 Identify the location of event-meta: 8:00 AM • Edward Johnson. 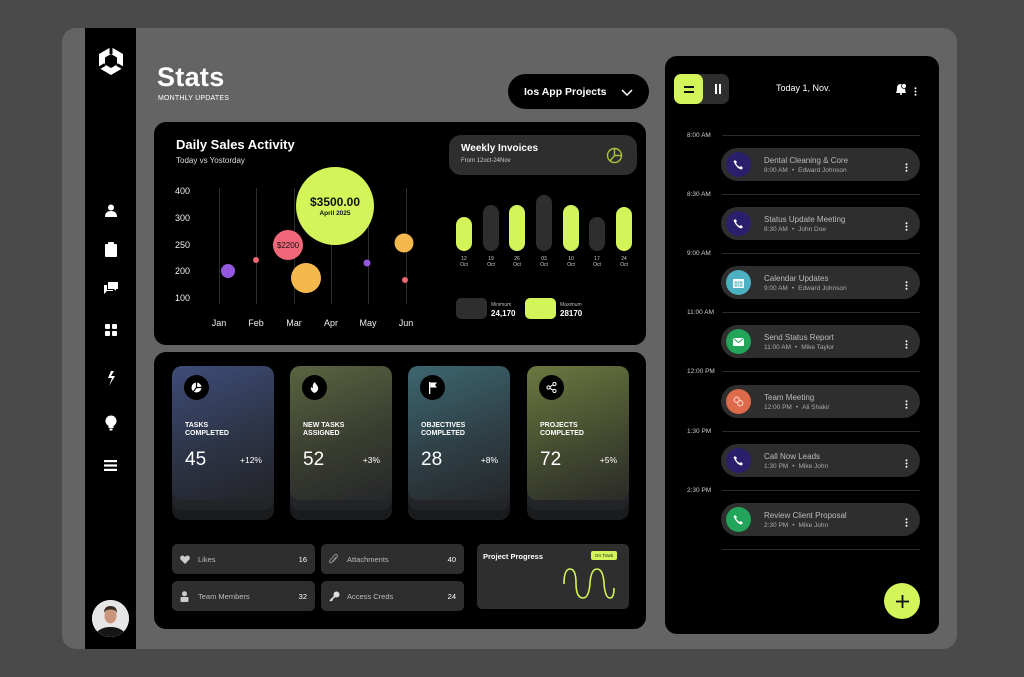
(805, 170).